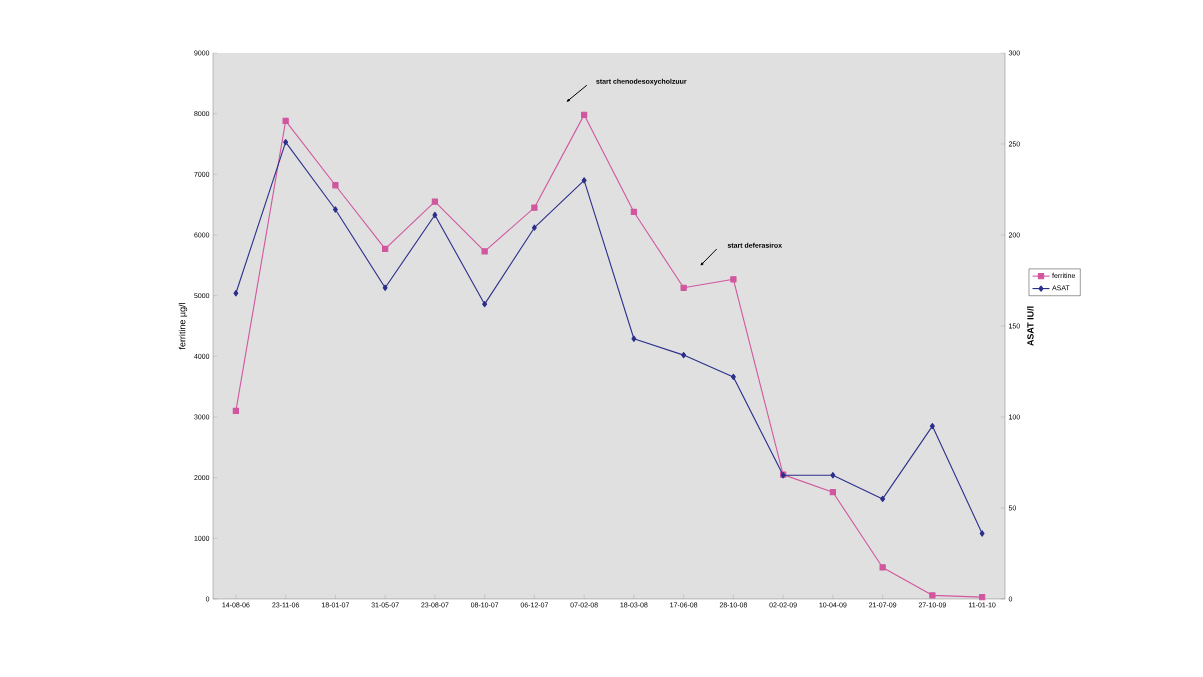 The height and width of the screenshot is (677, 1203). I want to click on y-axis-title: ferritine µg/l, so click(183, 326).